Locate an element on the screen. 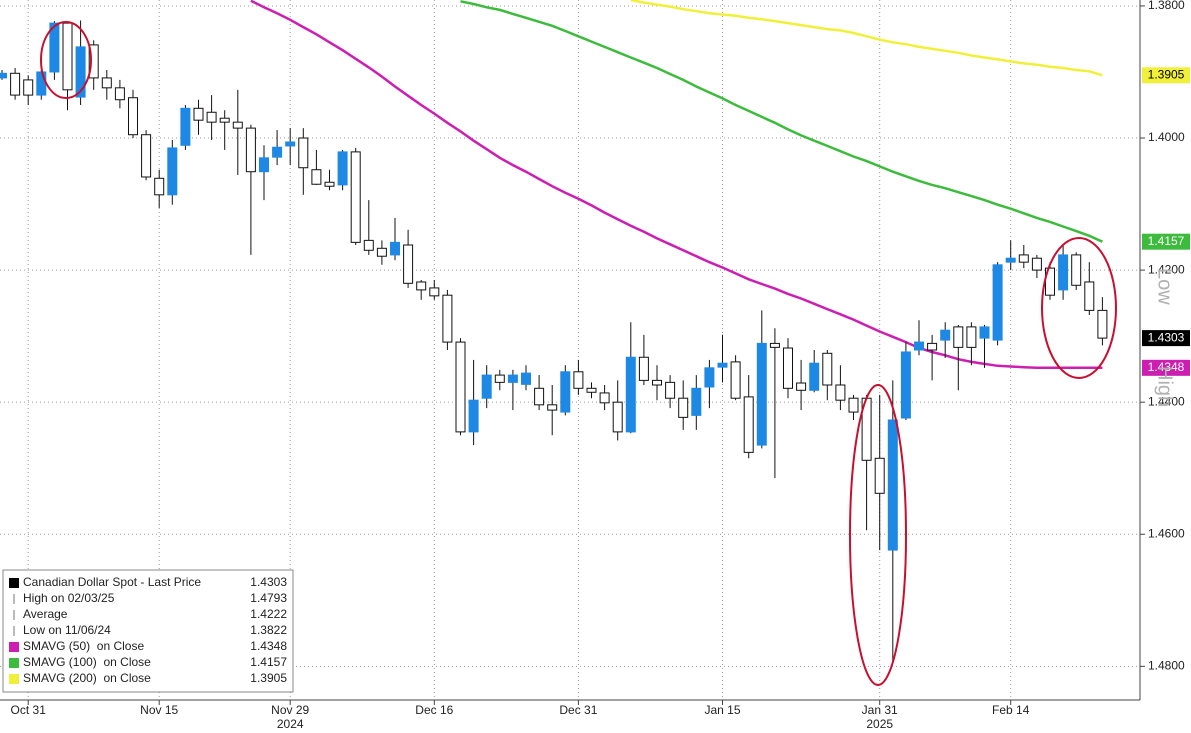 The height and width of the screenshot is (733, 1191). y-tick-label: 1.4000 is located at coordinates (1166, 137).